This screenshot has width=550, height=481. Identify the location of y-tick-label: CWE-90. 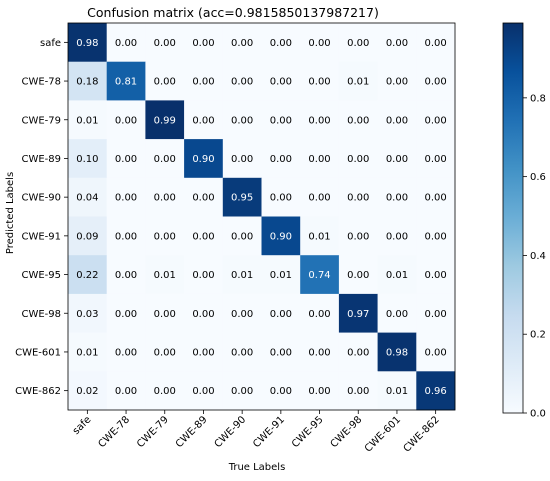
(41, 198).